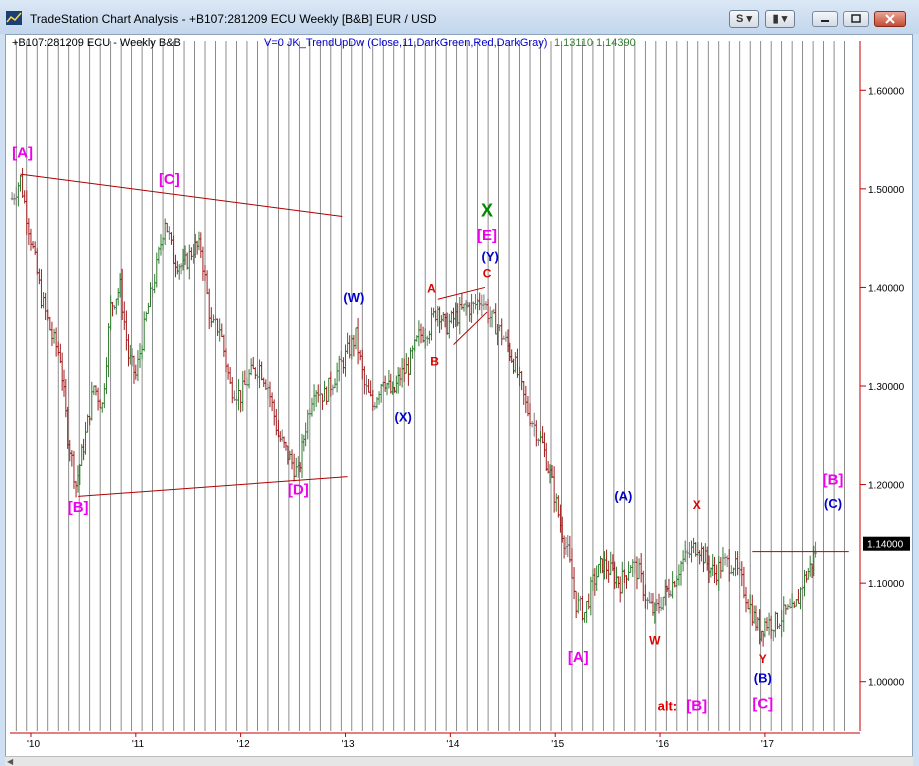 This screenshot has width=919, height=766. What do you see at coordinates (655, 640) in the screenshot?
I see `wave-label: W` at bounding box center [655, 640].